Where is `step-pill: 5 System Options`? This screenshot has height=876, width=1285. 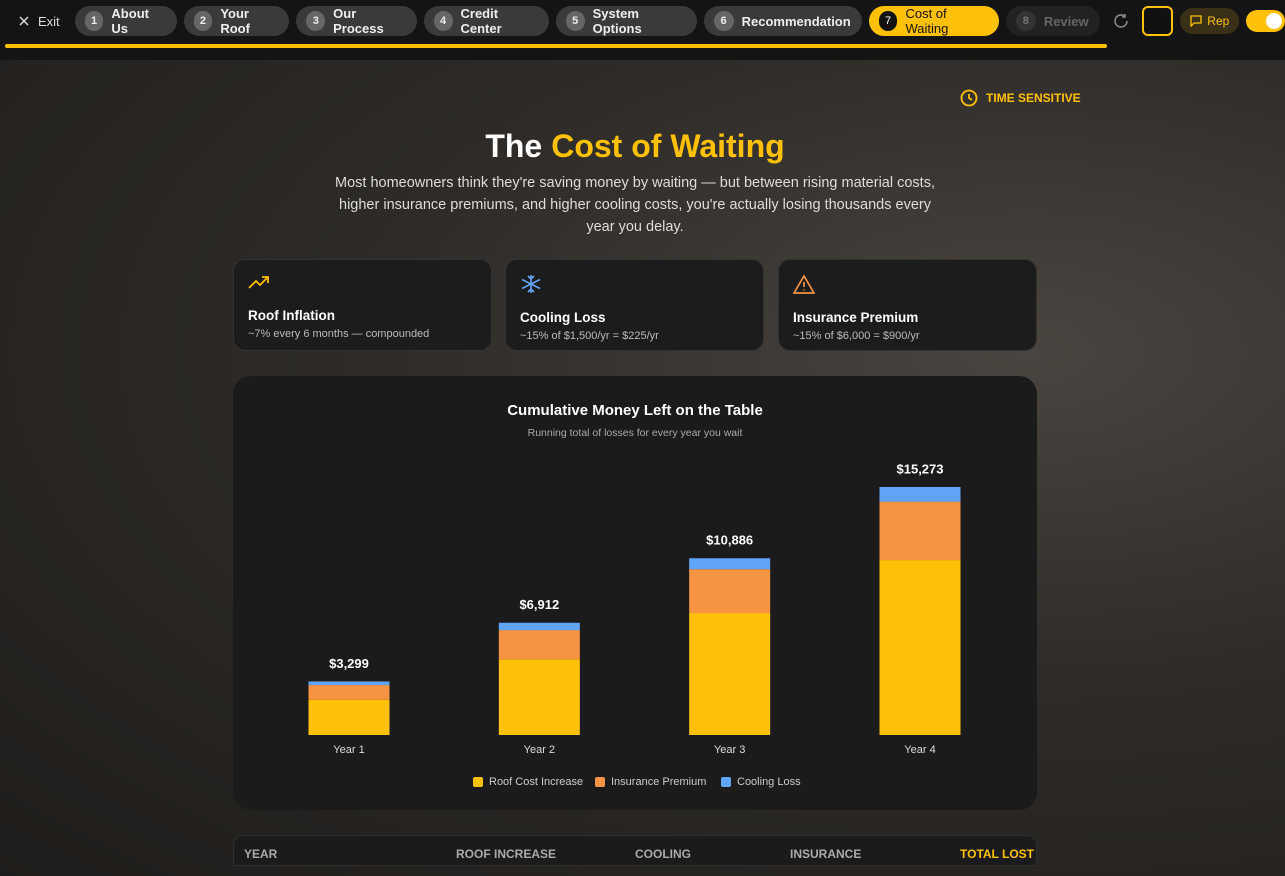
step-pill: 5 System Options is located at coordinates (626, 21).